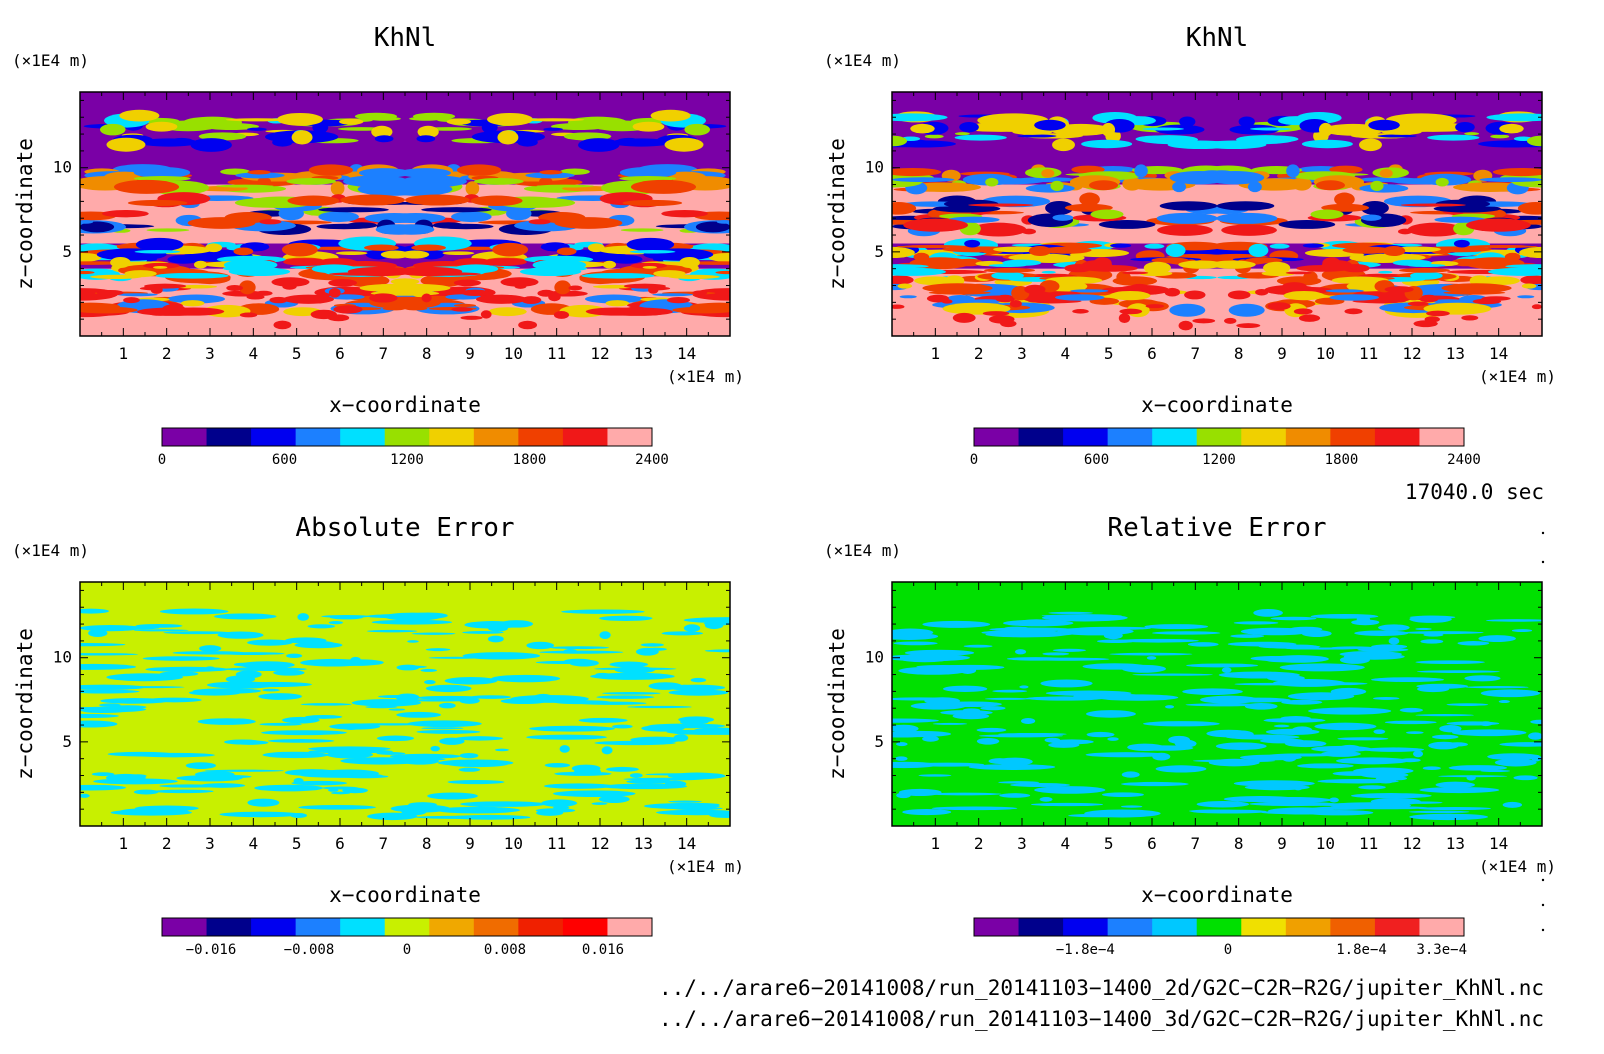 The width and height of the screenshot is (1604, 1054). I want to click on x-unit-label: (×1E4 m), so click(705, 866).